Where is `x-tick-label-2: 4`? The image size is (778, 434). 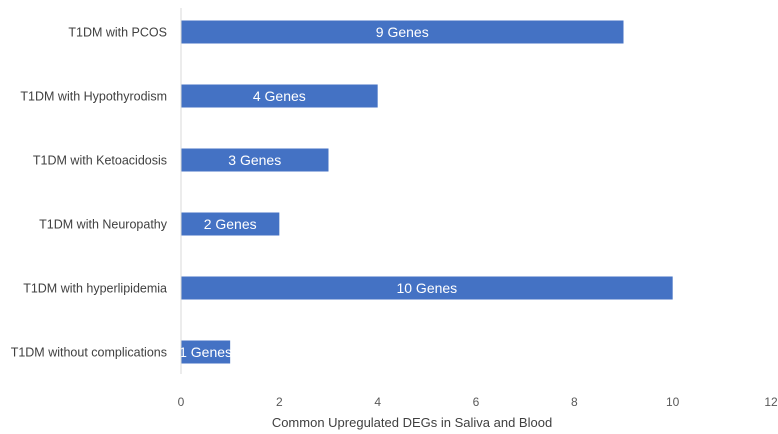 x-tick-label-2: 4 is located at coordinates (377, 402).